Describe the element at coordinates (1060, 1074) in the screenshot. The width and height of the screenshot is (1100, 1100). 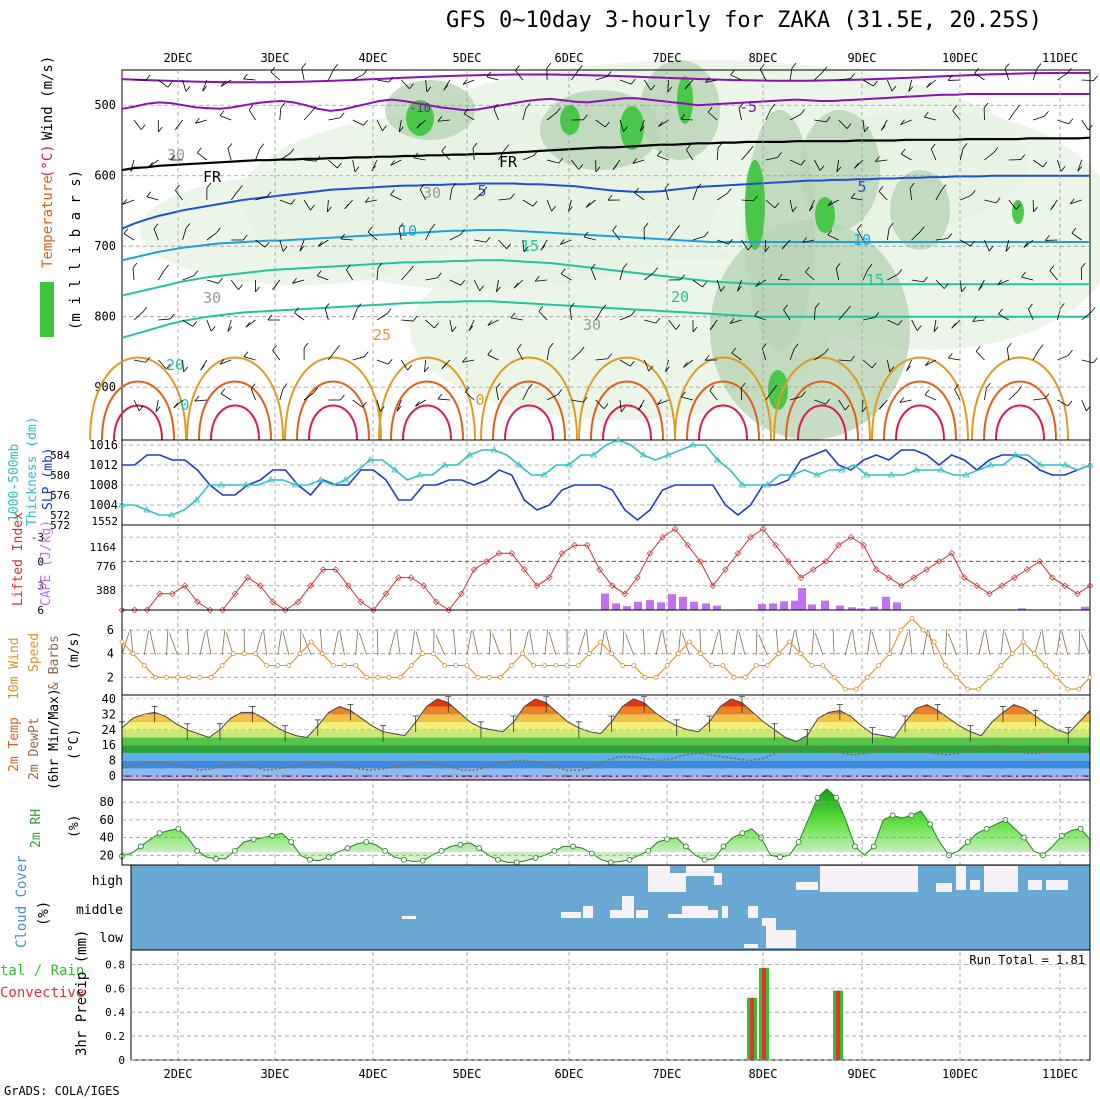
I see `x-tick-label-bottom: 11DEC` at that location.